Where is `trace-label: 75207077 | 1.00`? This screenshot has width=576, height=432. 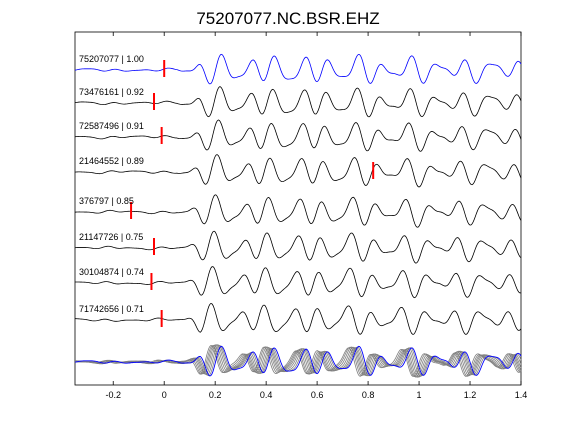 trace-label: 75207077 | 1.00 is located at coordinates (111, 59).